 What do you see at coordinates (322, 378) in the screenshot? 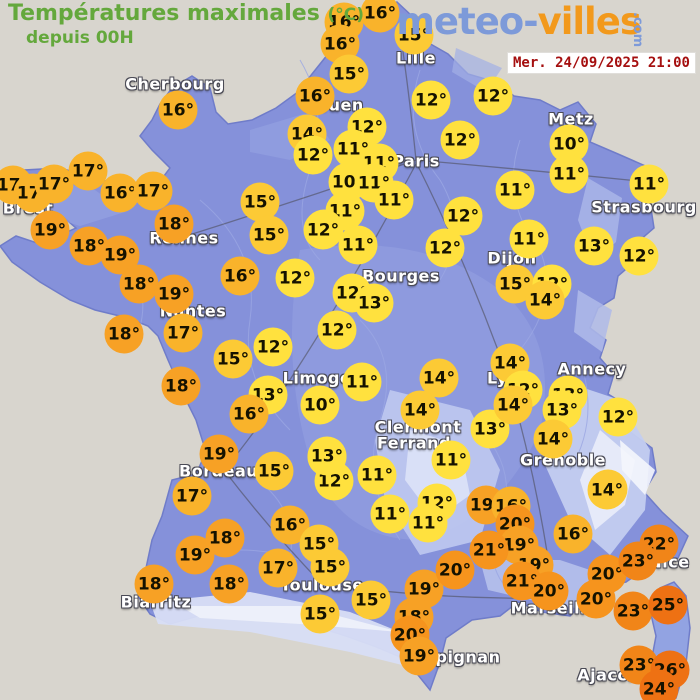
I see `city-label-limoges: Limoges` at bounding box center [322, 378].